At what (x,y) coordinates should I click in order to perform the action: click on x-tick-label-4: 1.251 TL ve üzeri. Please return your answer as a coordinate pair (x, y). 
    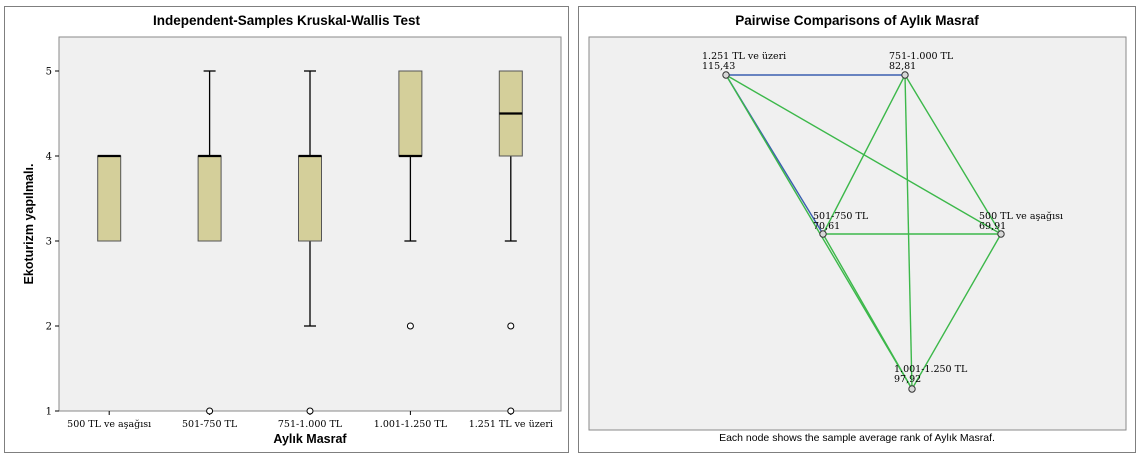
    Looking at the image, I should click on (511, 424).